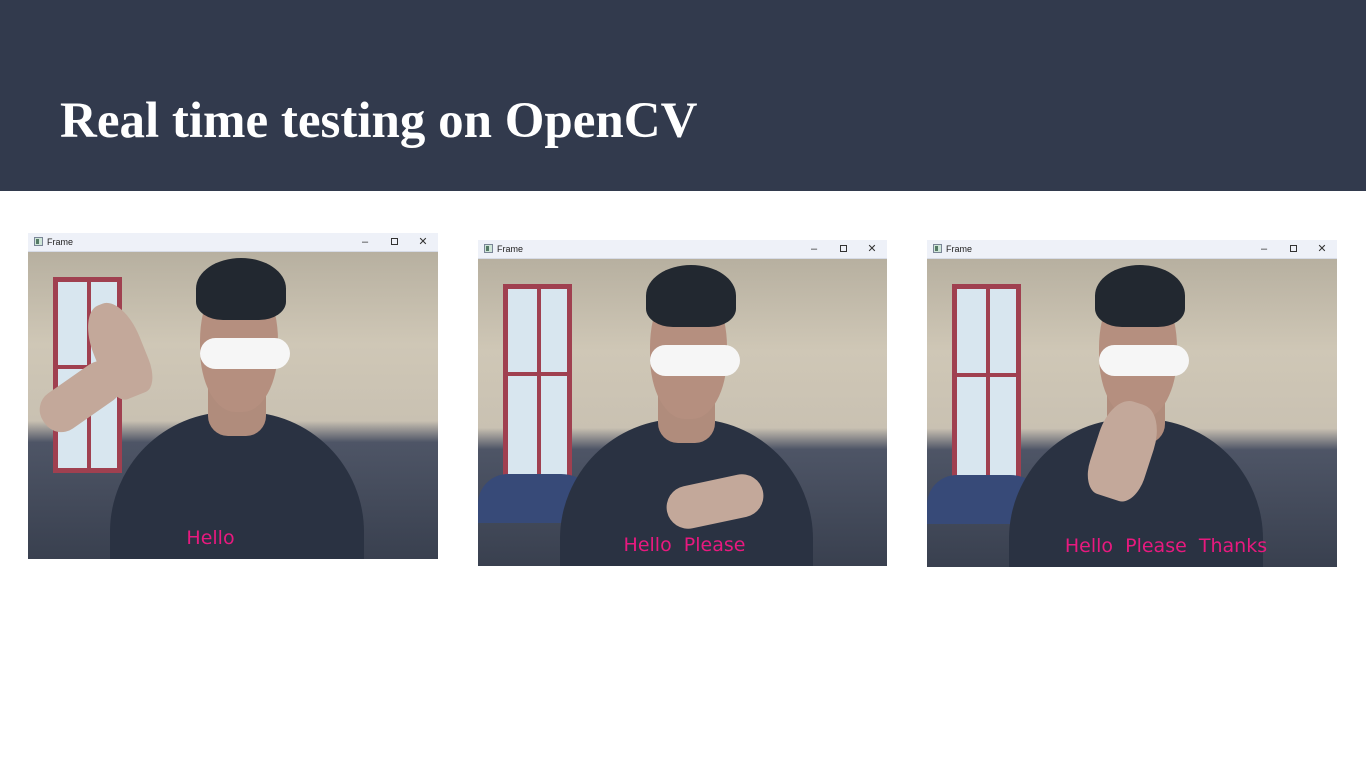 This screenshot has width=1366, height=768. I want to click on opencv-frame-window-thanks: Frame – ✕ Hello Please Thanks, so click(1132, 403).